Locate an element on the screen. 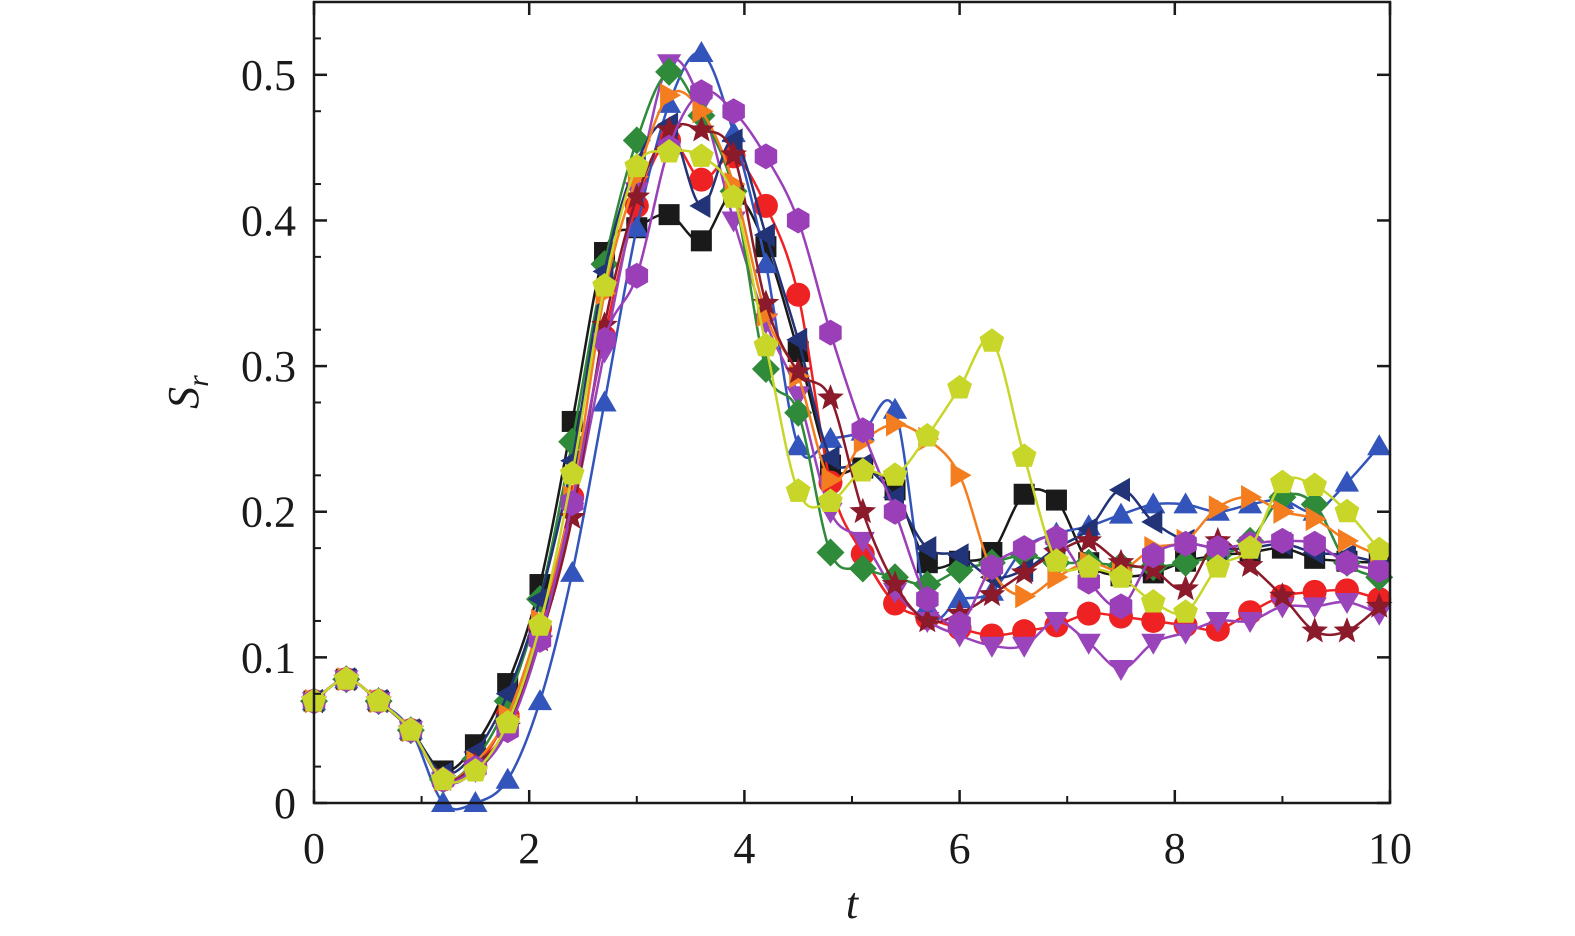 This screenshot has height=936, width=1575. y-tick-label: 0 is located at coordinates (285, 803).